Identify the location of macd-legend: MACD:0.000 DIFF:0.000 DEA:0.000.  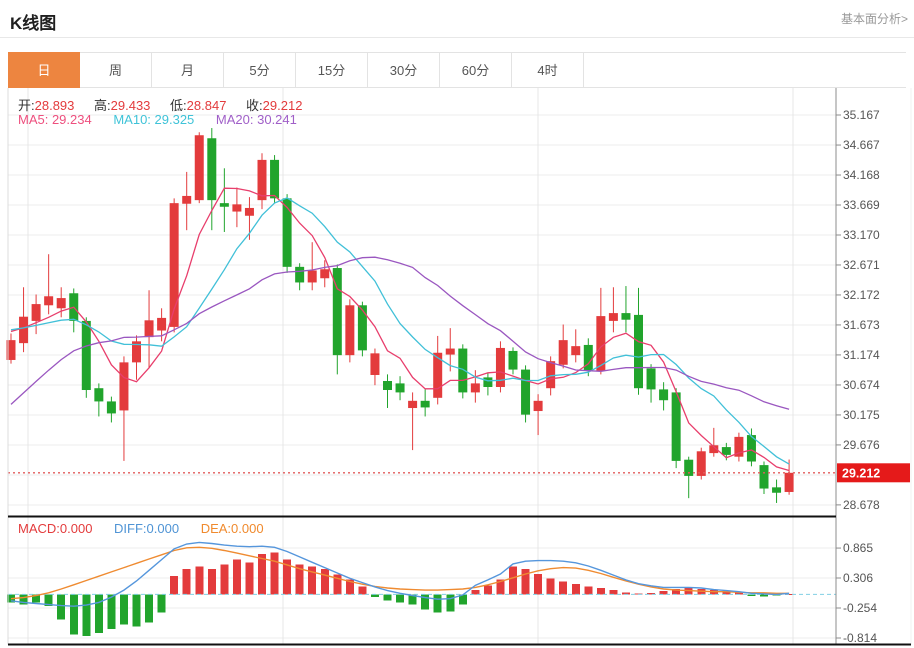
(141, 528).